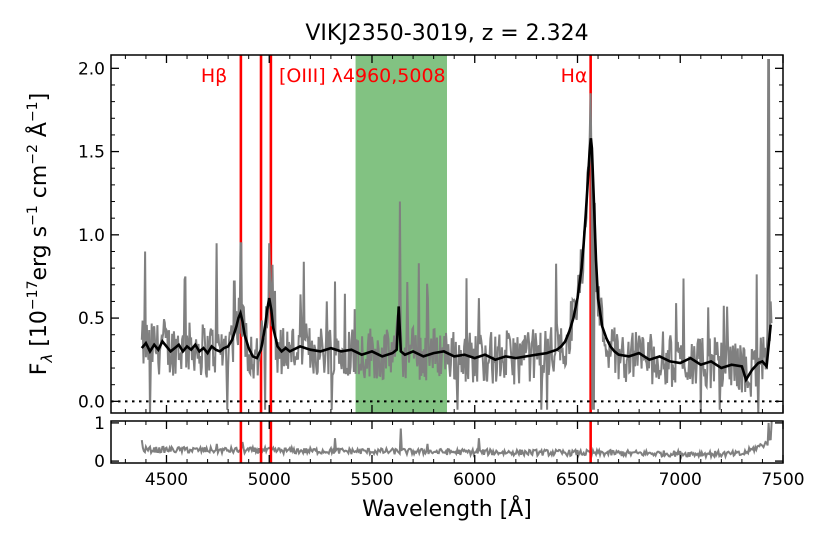  I want to click on x-tick-label: 6500, so click(577, 480).